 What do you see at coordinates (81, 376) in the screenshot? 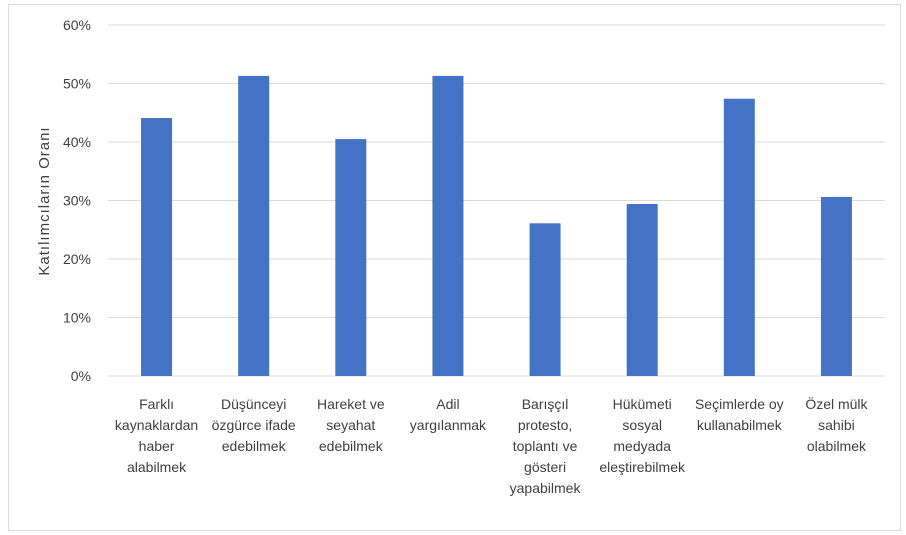
I see `y-tick-label: 0%` at bounding box center [81, 376].